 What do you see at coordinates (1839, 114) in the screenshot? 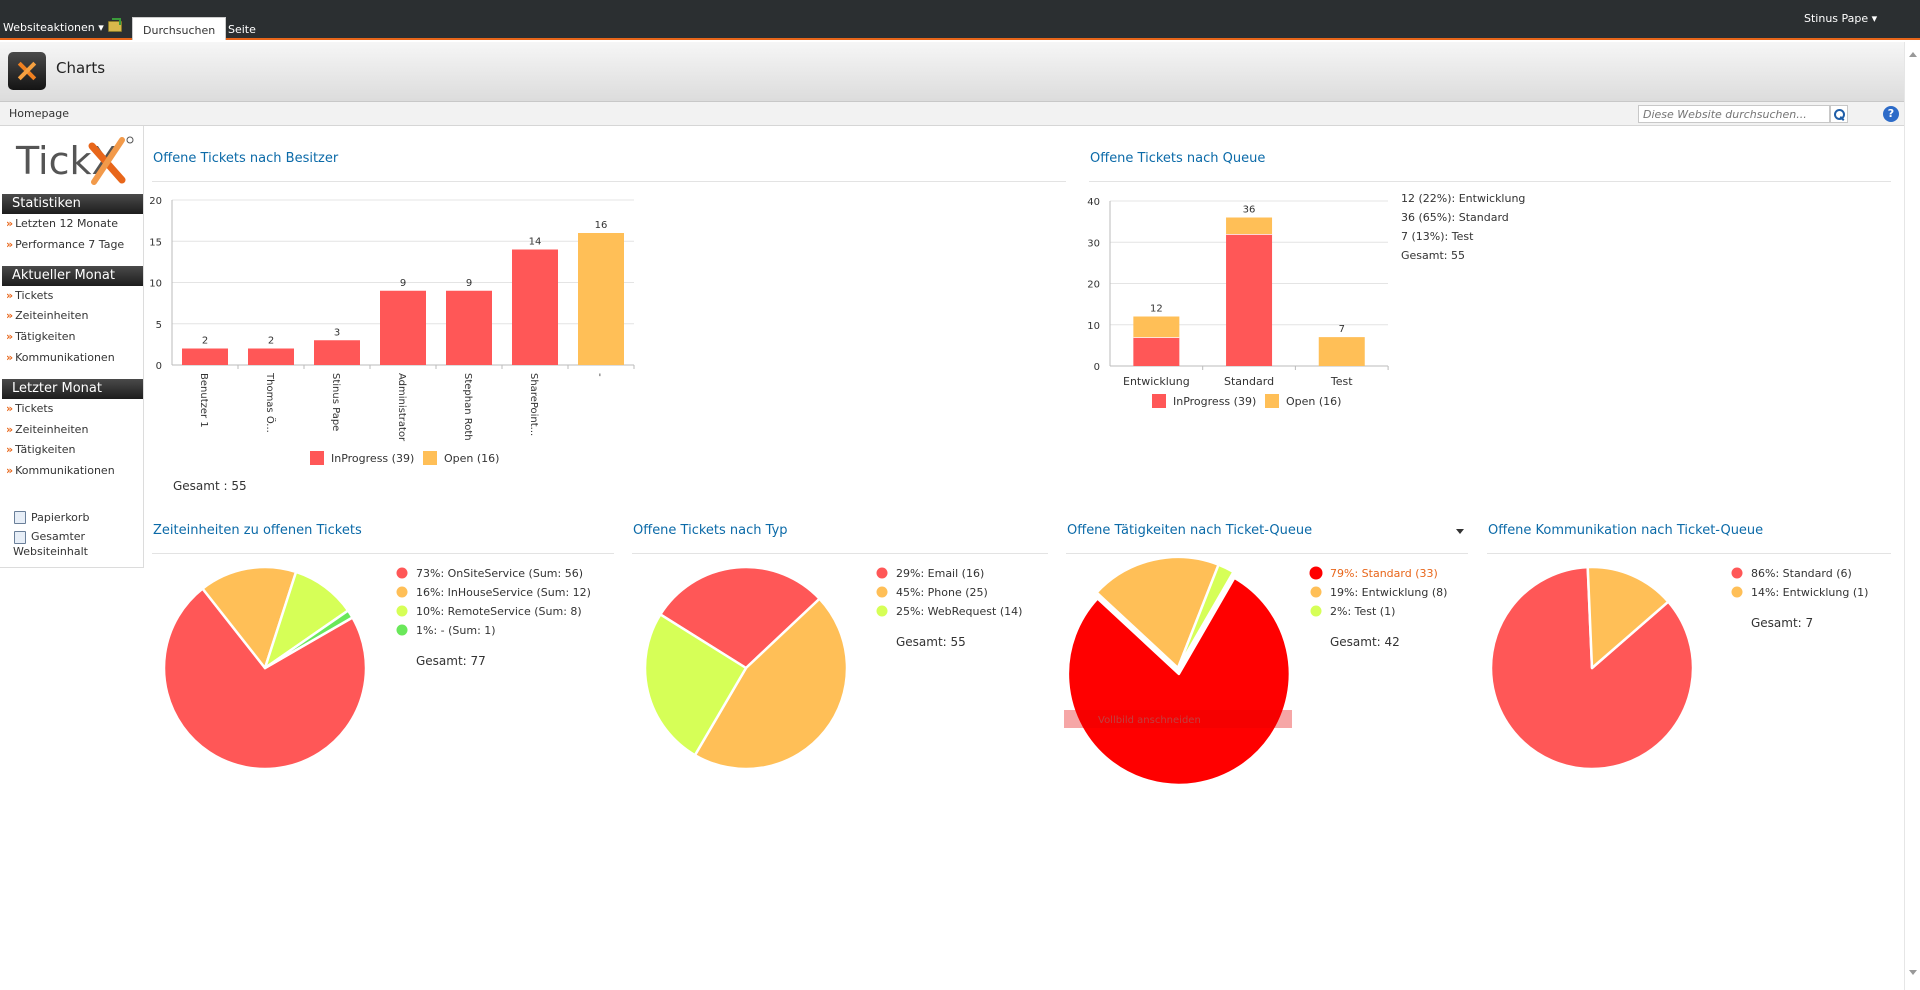
I see `search-icon` at bounding box center [1839, 114].